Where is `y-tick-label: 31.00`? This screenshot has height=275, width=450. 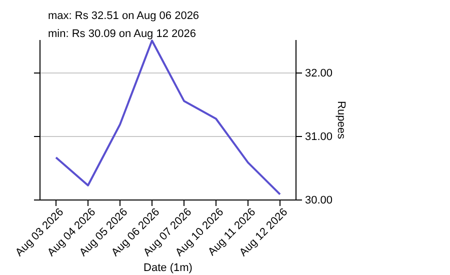 y-tick-label: 31.00 is located at coordinates (319, 137).